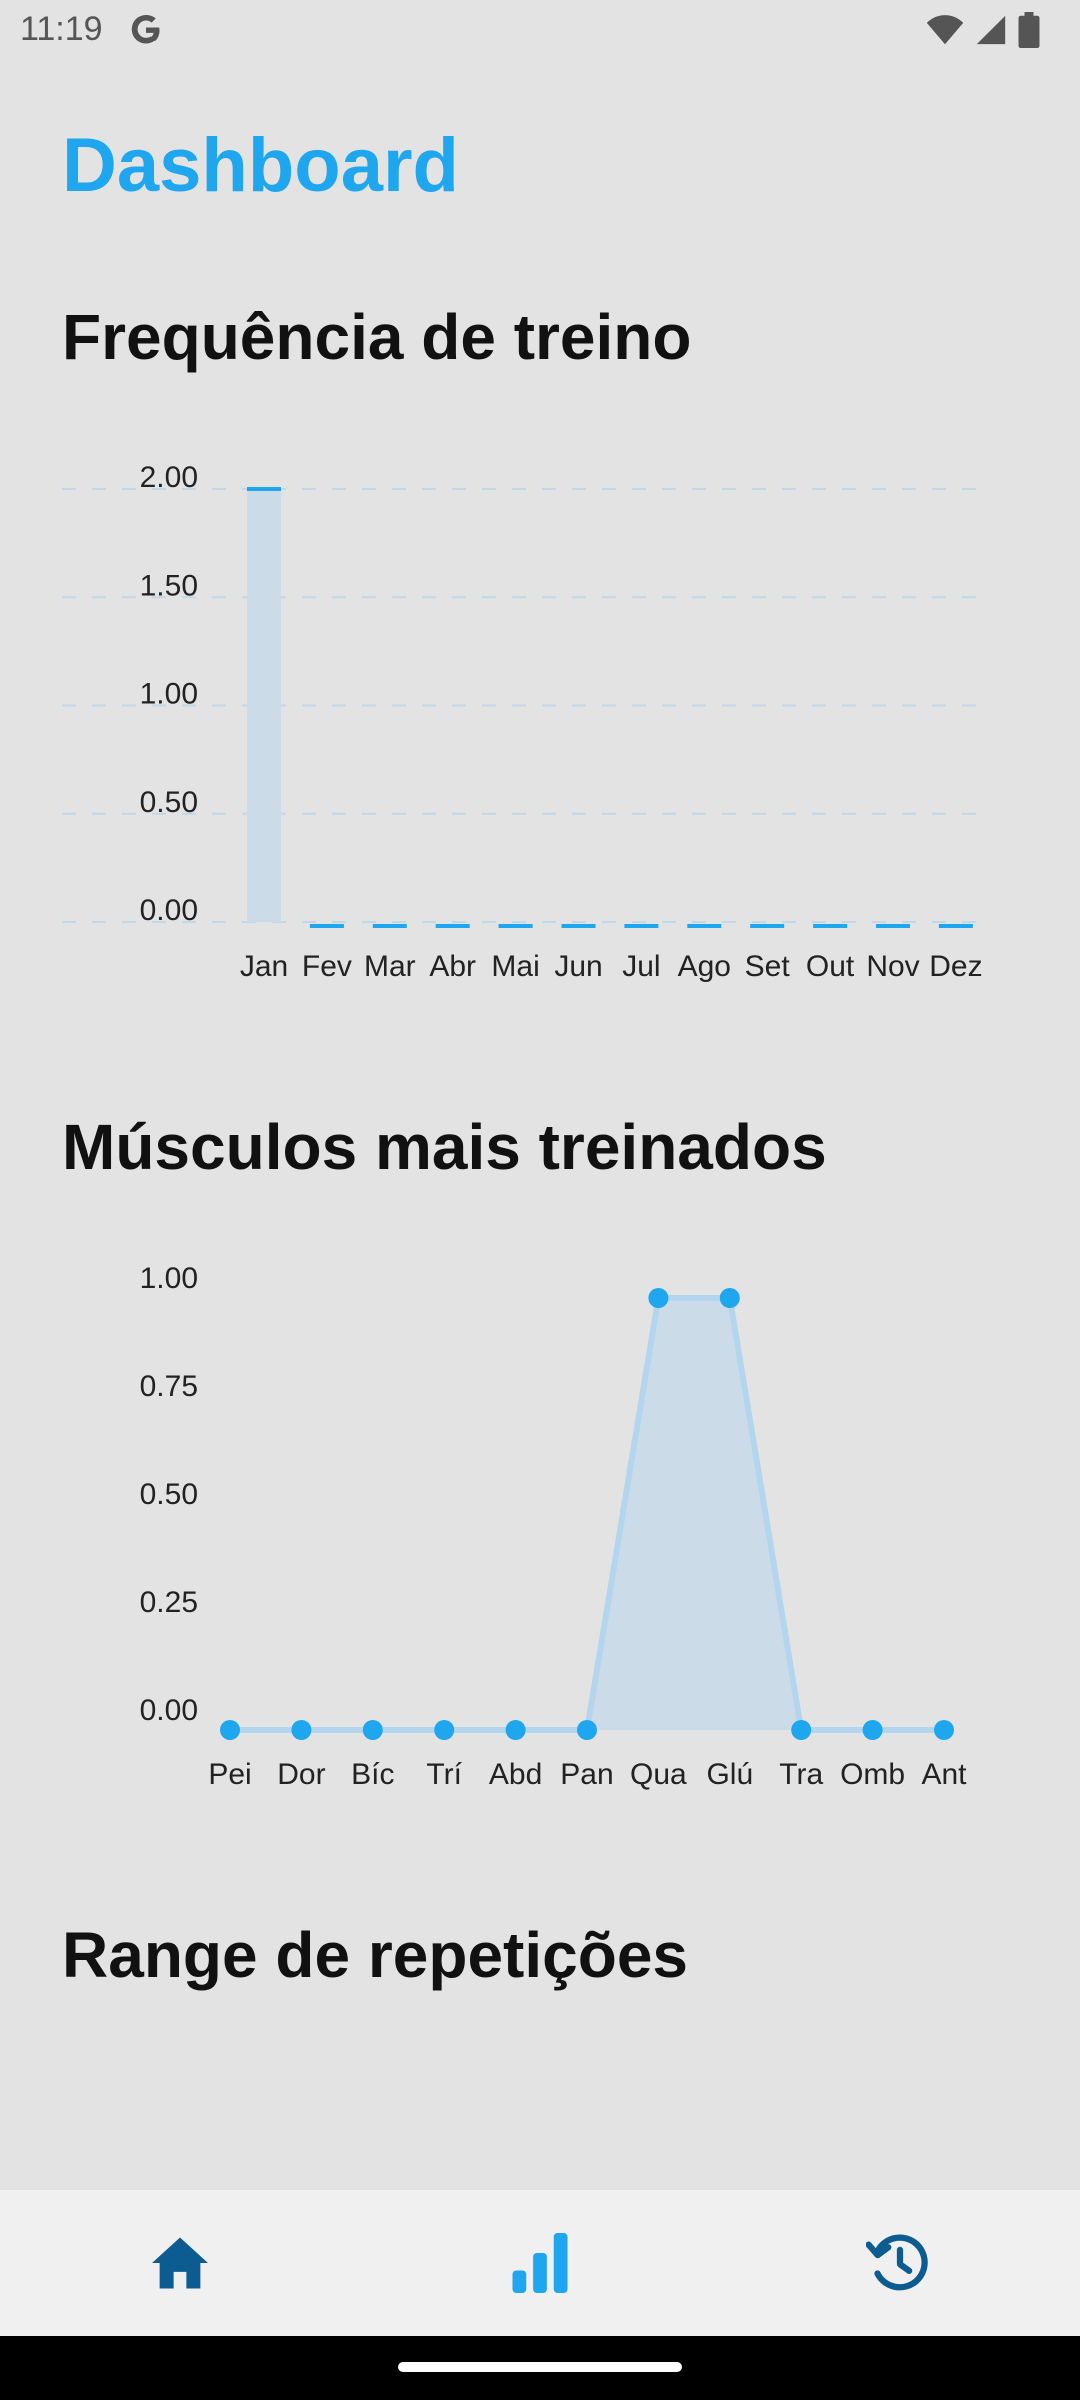  Describe the element at coordinates (892, 966) in the screenshot. I see `x-tick-label: Nov` at that location.